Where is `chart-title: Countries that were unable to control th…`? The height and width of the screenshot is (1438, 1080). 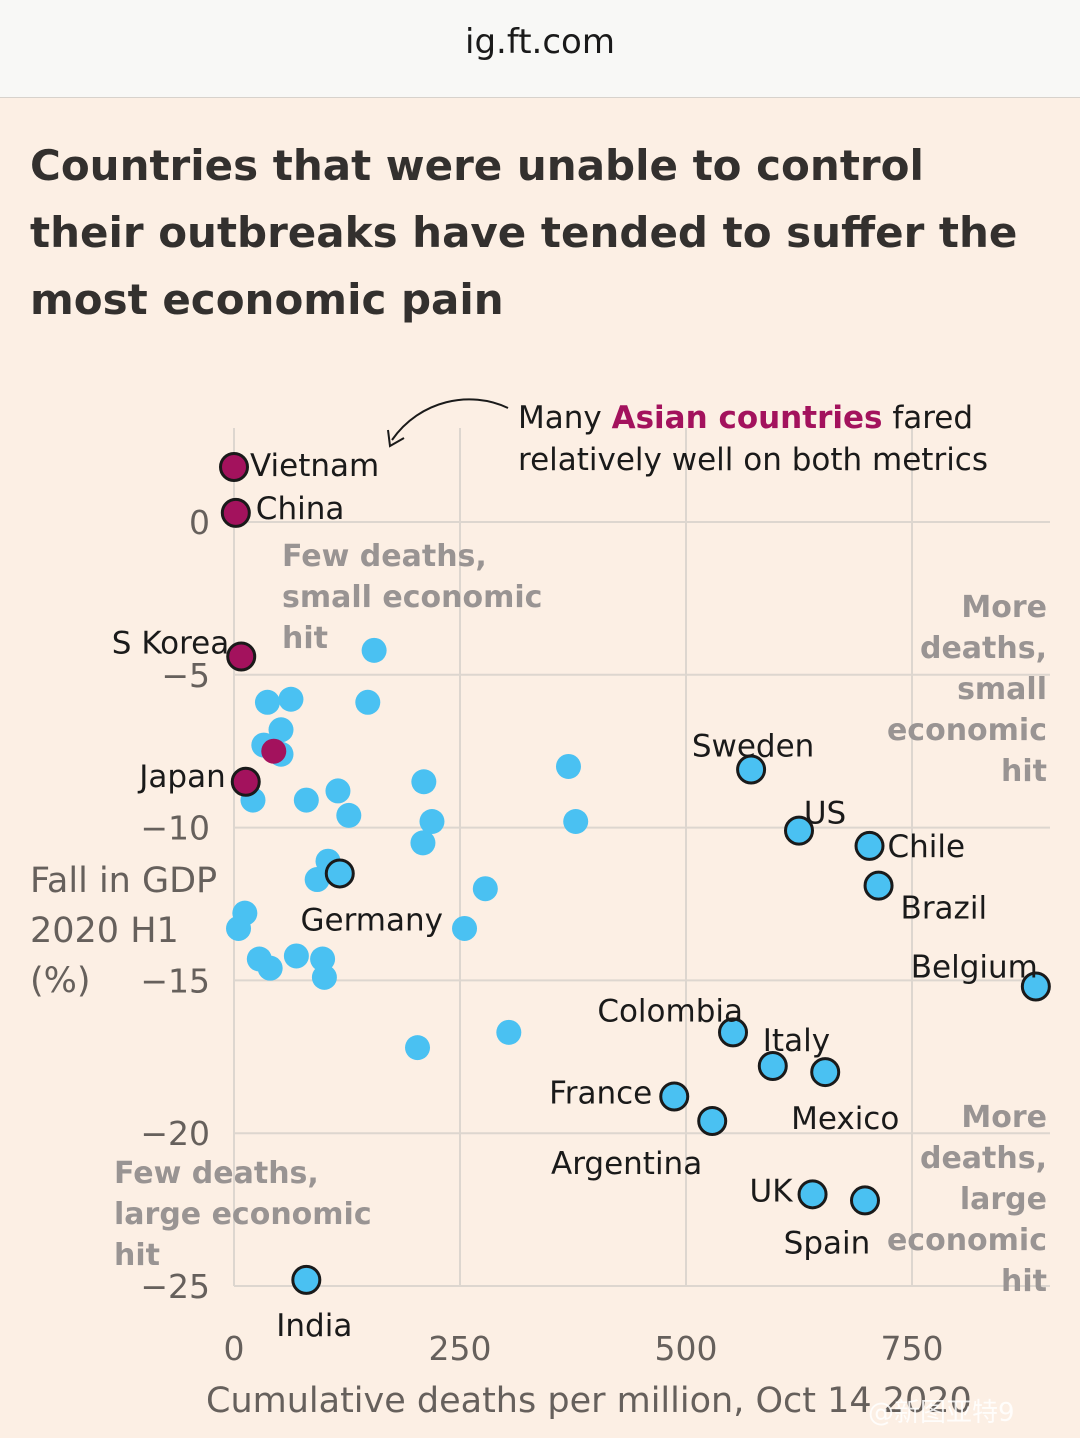
chart-title: Countries that were unable to control th… is located at coordinates (524, 232).